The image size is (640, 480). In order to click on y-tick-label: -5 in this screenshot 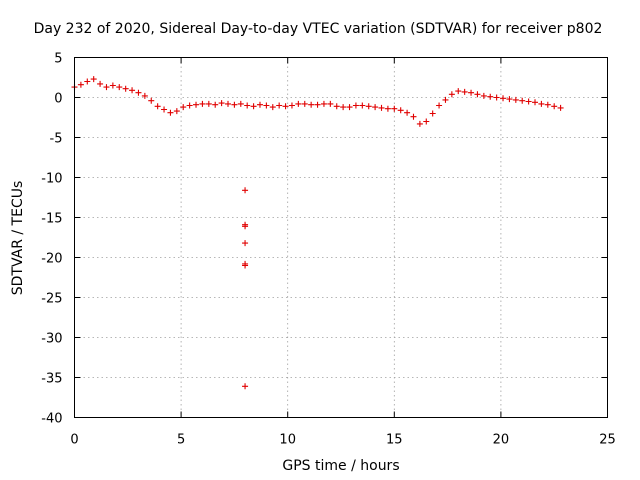, I will do `click(56, 139)`.